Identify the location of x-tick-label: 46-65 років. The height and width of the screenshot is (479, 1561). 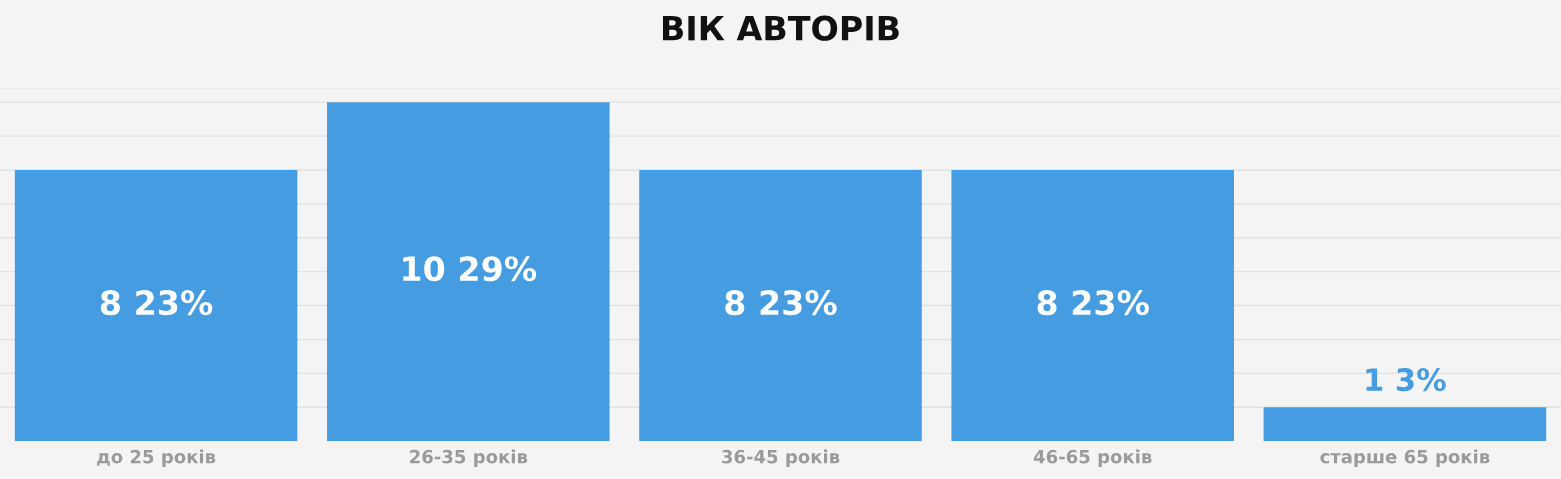
(1092, 458).